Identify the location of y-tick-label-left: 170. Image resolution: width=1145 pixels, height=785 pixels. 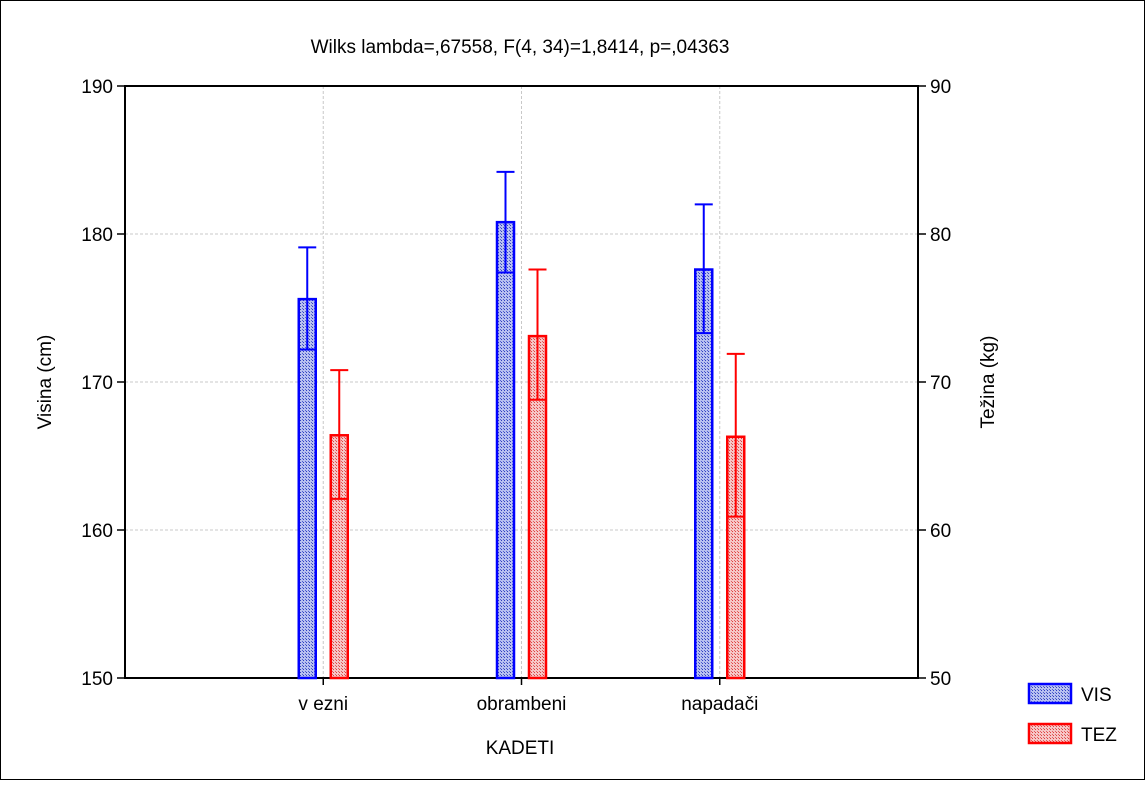
(97, 383).